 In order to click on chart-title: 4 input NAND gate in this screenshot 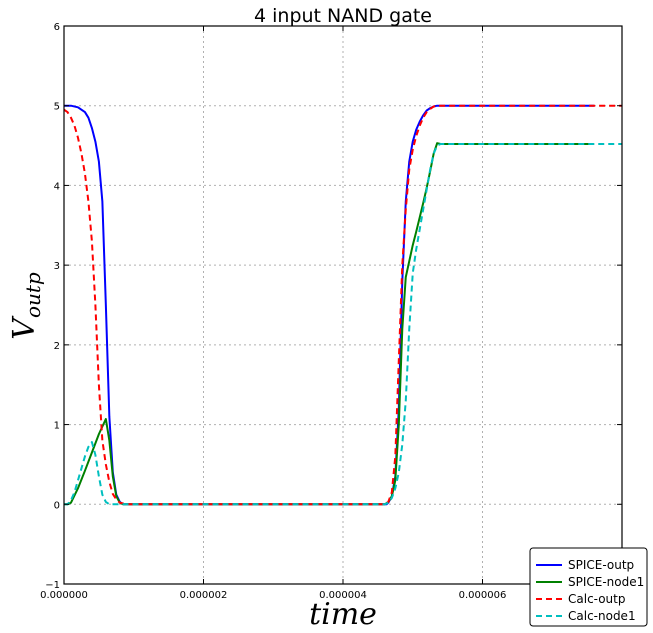, I will do `click(343, 16)`.